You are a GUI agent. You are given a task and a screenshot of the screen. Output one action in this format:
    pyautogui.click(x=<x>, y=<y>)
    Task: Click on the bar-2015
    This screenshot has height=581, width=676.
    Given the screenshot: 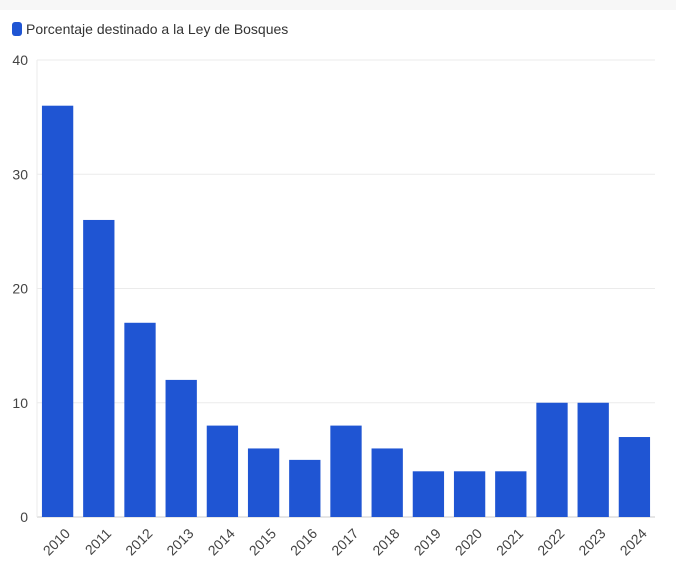 What is the action you would take?
    pyautogui.click(x=263, y=482)
    